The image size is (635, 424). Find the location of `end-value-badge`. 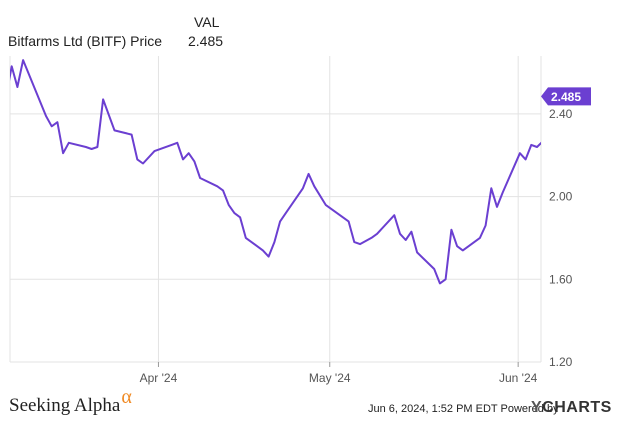

end-value-badge is located at coordinates (566, 96).